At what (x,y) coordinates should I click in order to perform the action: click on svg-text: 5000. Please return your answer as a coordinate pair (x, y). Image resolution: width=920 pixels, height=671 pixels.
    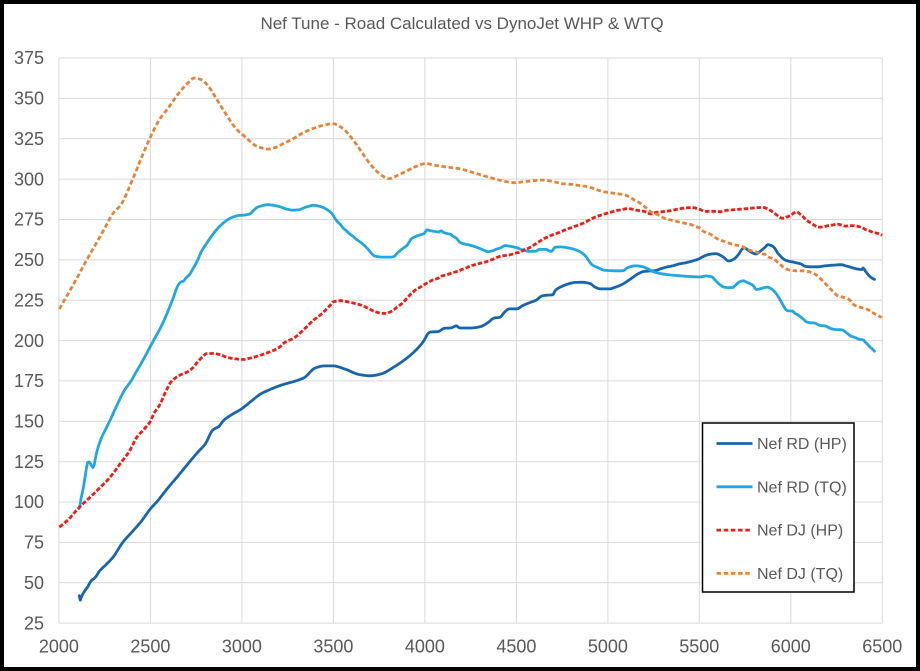
    Looking at the image, I should click on (608, 647).